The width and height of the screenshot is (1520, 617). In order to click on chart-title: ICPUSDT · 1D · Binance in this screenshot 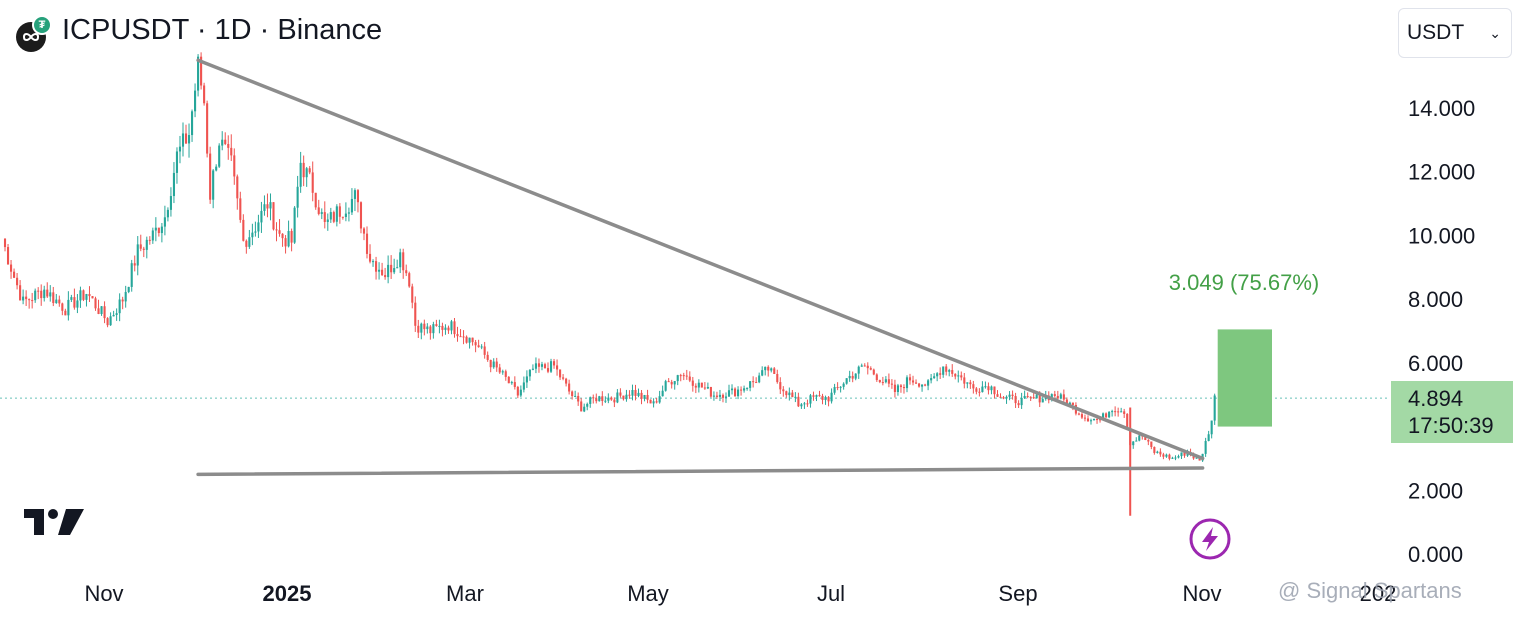, I will do `click(222, 30)`.